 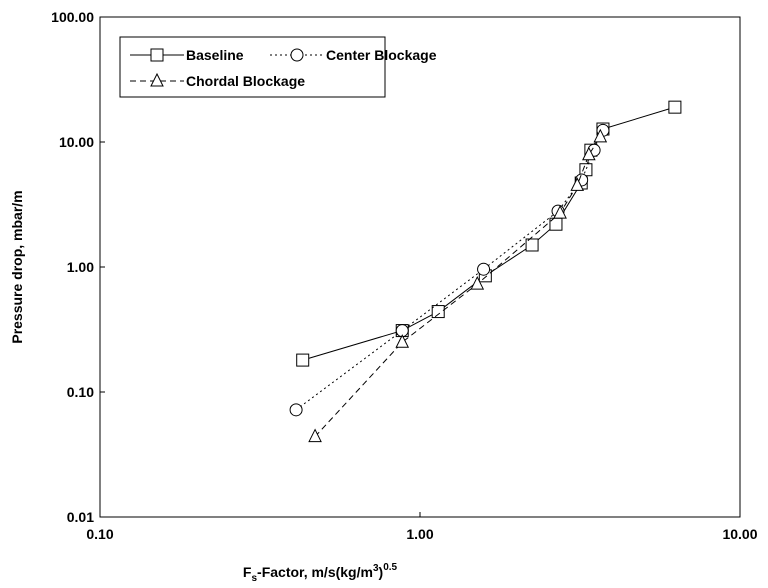 I want to click on x-axis-label: Fs-Factor, m/s(kg/m3)0.5, so click(x=320, y=572).